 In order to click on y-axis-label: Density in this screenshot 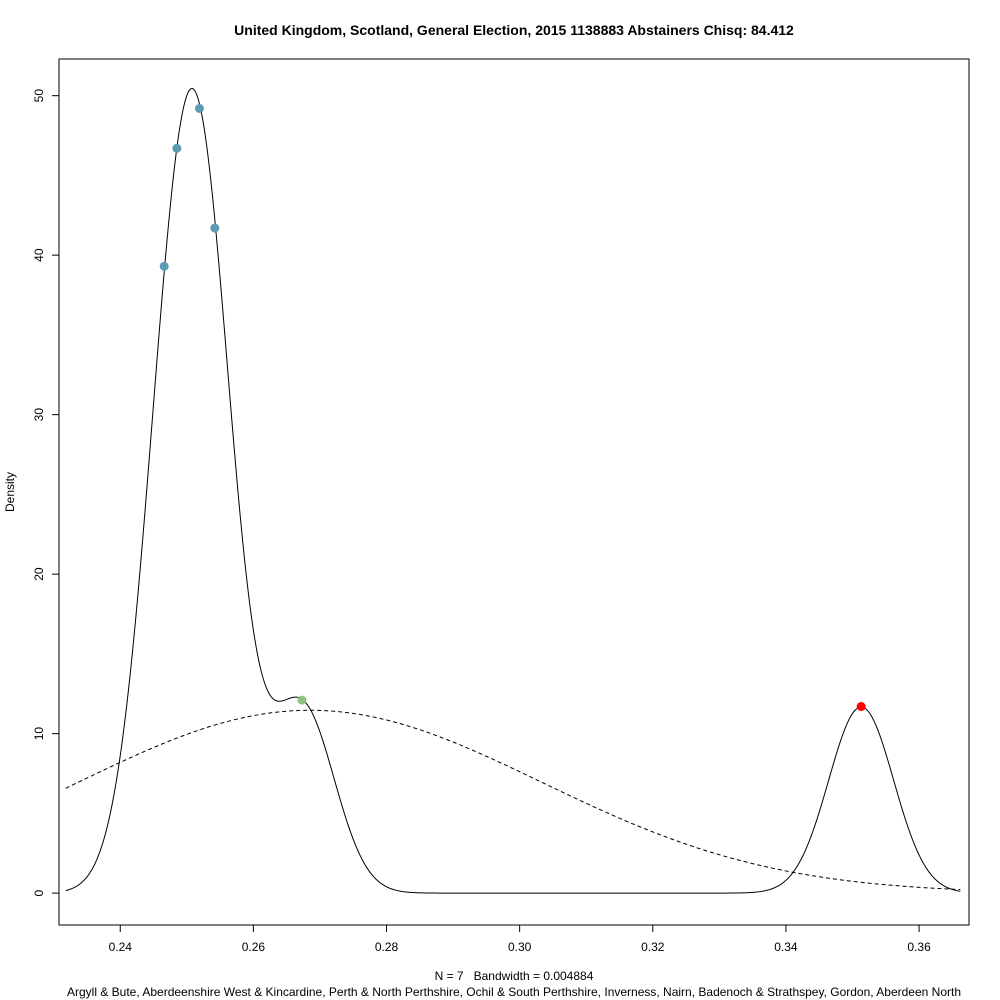, I will do `click(10, 492)`.